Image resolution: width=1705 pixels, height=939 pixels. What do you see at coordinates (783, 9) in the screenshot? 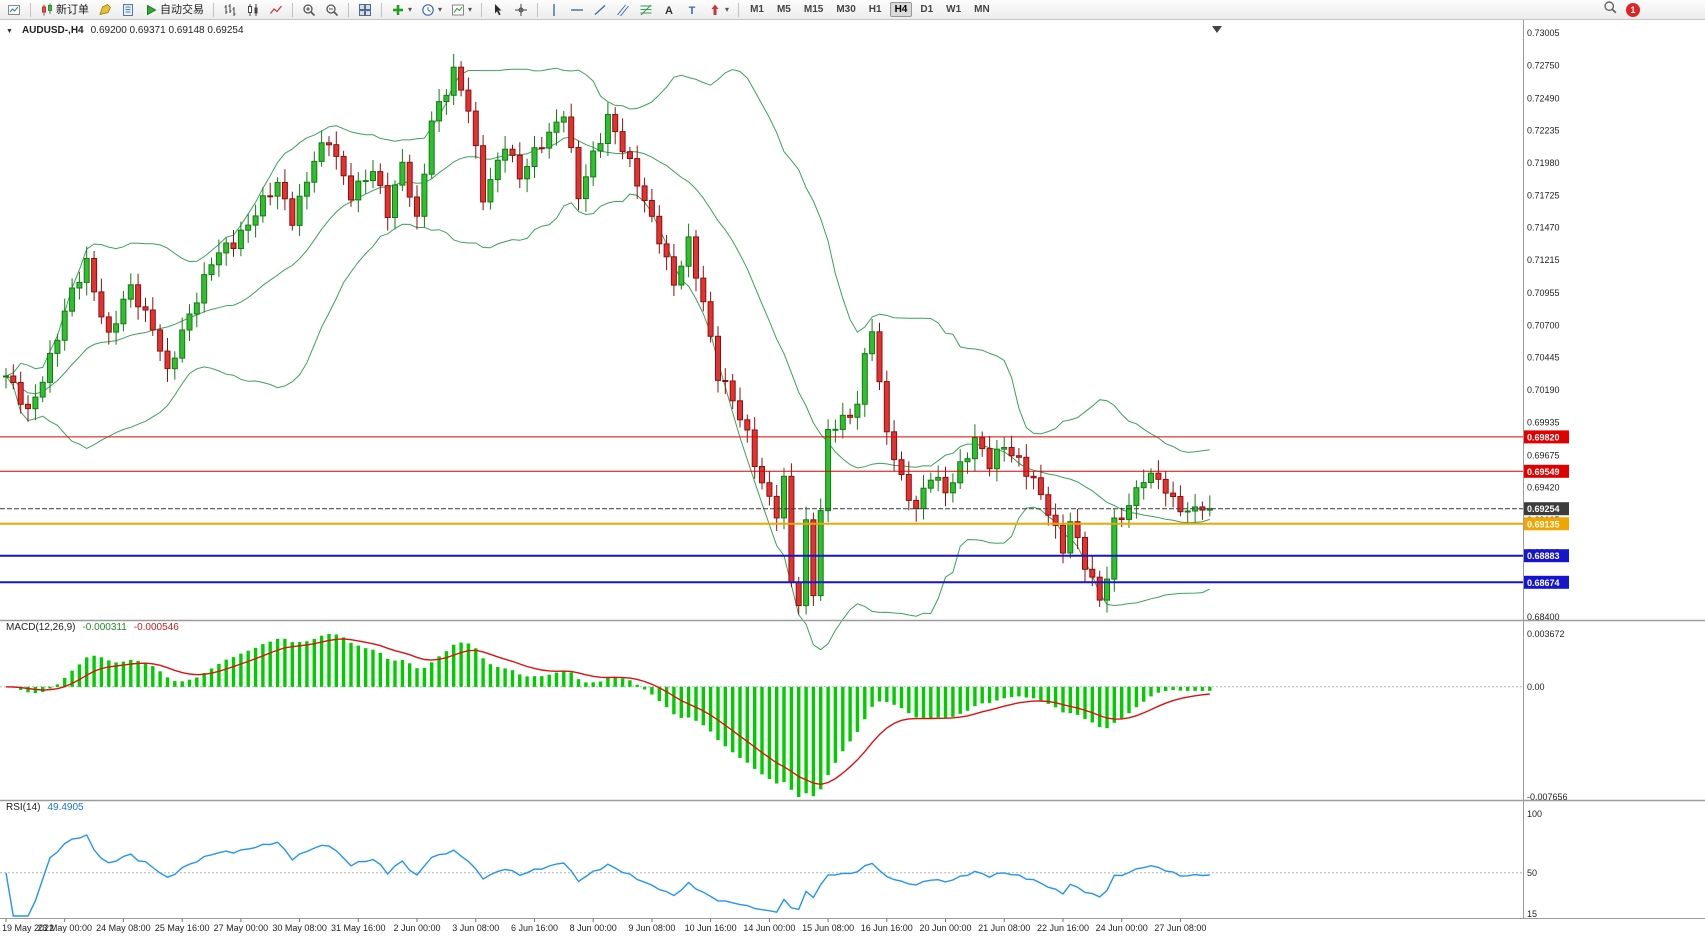
I see `timeframe-M5-button: M5` at bounding box center [783, 9].